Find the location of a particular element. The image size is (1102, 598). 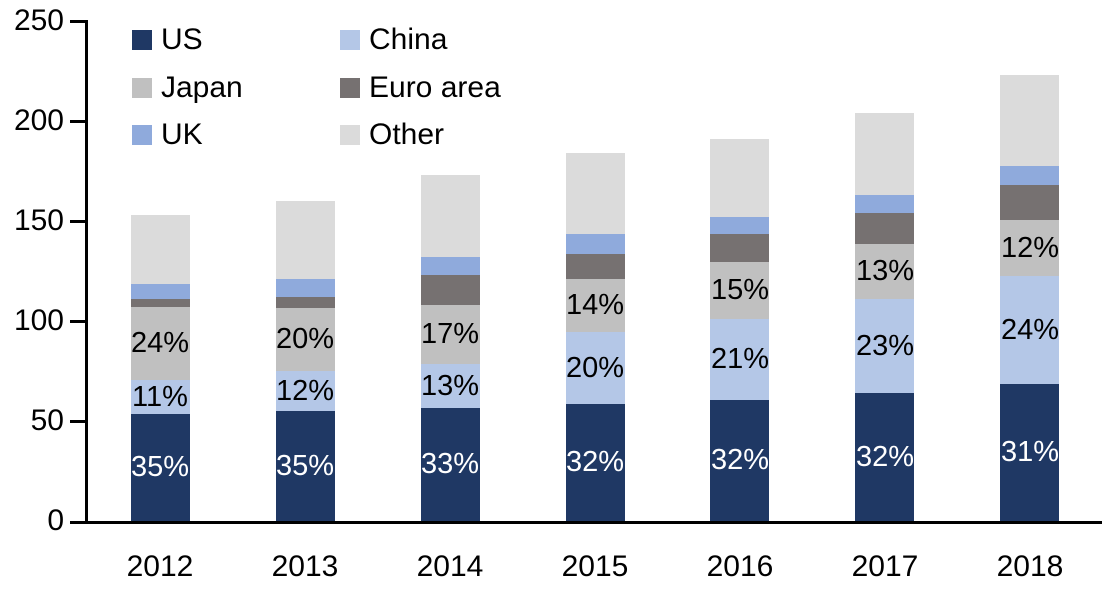

legend-label-china: China is located at coordinates (408, 39).